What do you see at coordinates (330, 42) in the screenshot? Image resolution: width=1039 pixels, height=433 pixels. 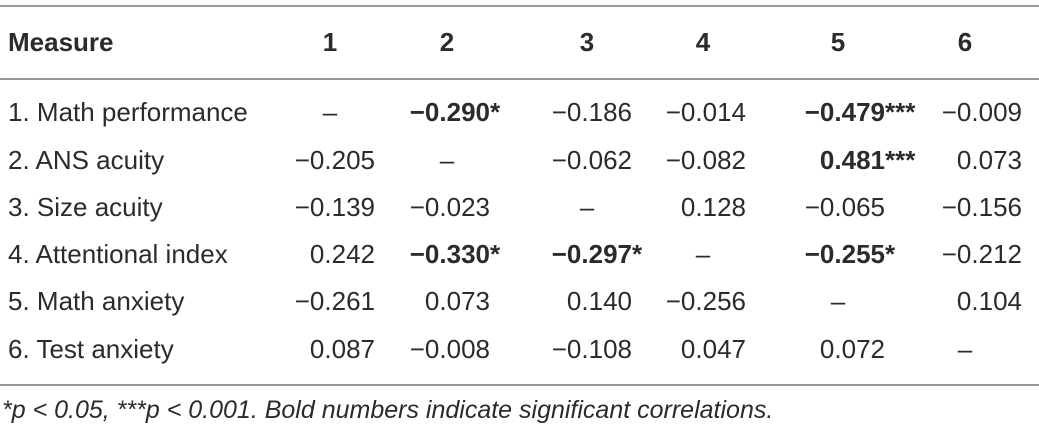 I see `column-header: 1` at bounding box center [330, 42].